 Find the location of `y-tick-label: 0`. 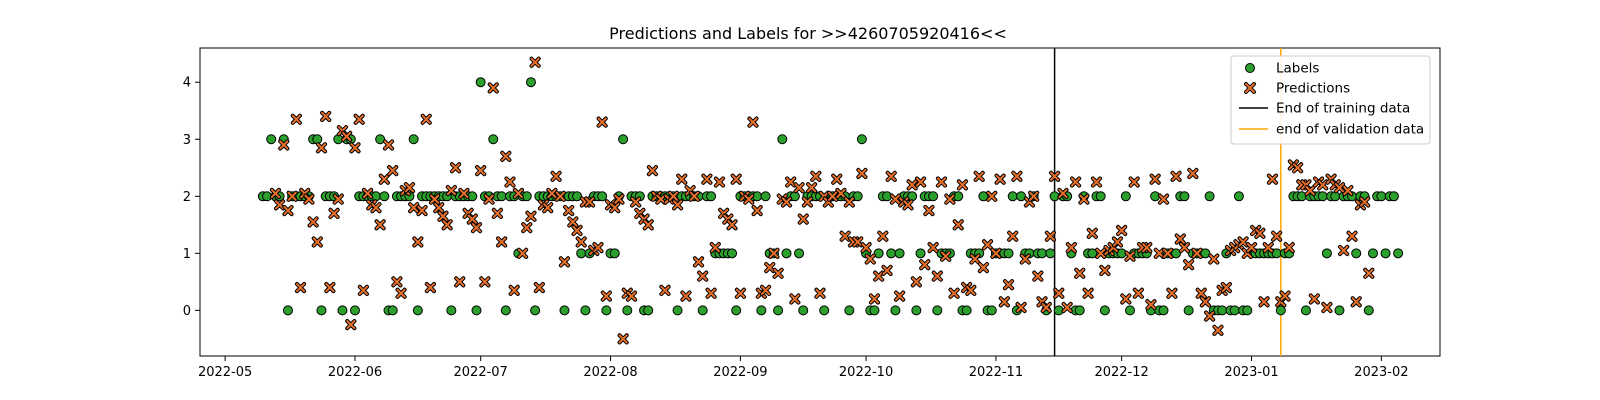

y-tick-label: 0 is located at coordinates (187, 311).